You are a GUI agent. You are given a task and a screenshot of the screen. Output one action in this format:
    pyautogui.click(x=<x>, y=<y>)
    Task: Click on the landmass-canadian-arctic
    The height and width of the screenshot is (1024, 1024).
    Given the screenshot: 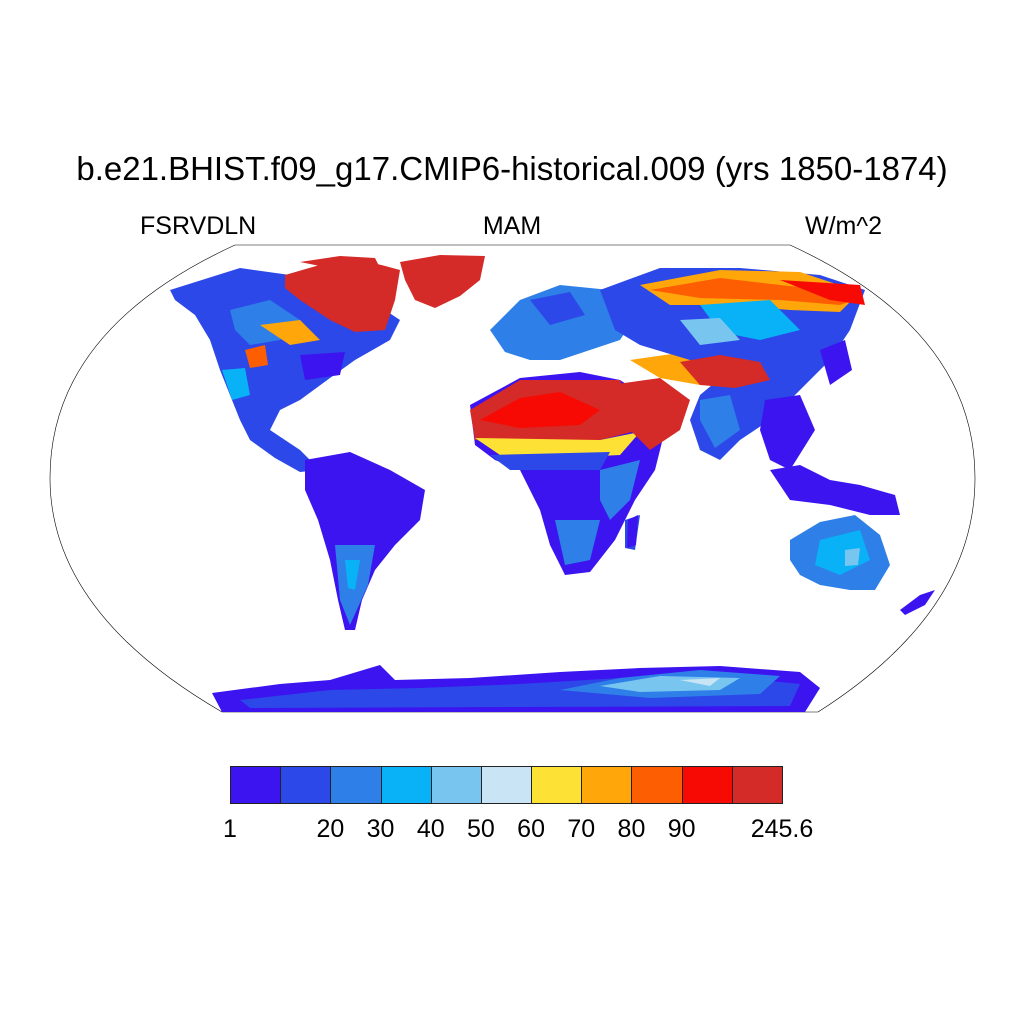 What is the action you would take?
    pyautogui.click(x=342, y=297)
    